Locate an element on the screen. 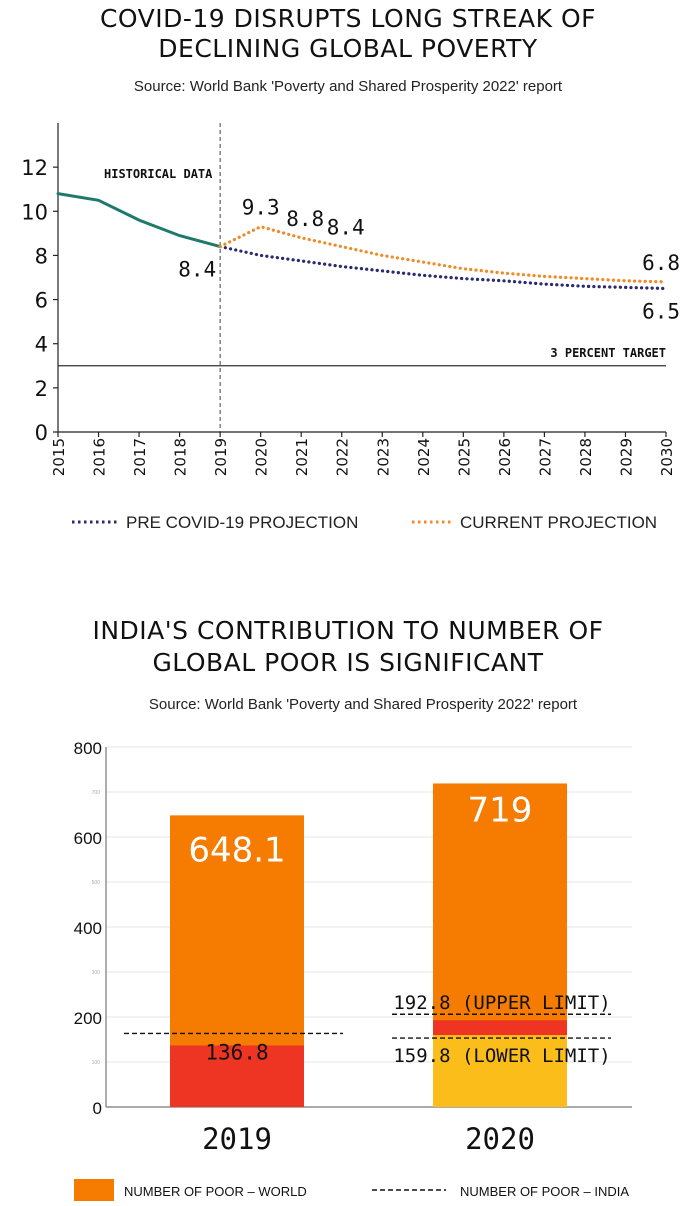  x-tick-label: 2022 is located at coordinates (343, 457).